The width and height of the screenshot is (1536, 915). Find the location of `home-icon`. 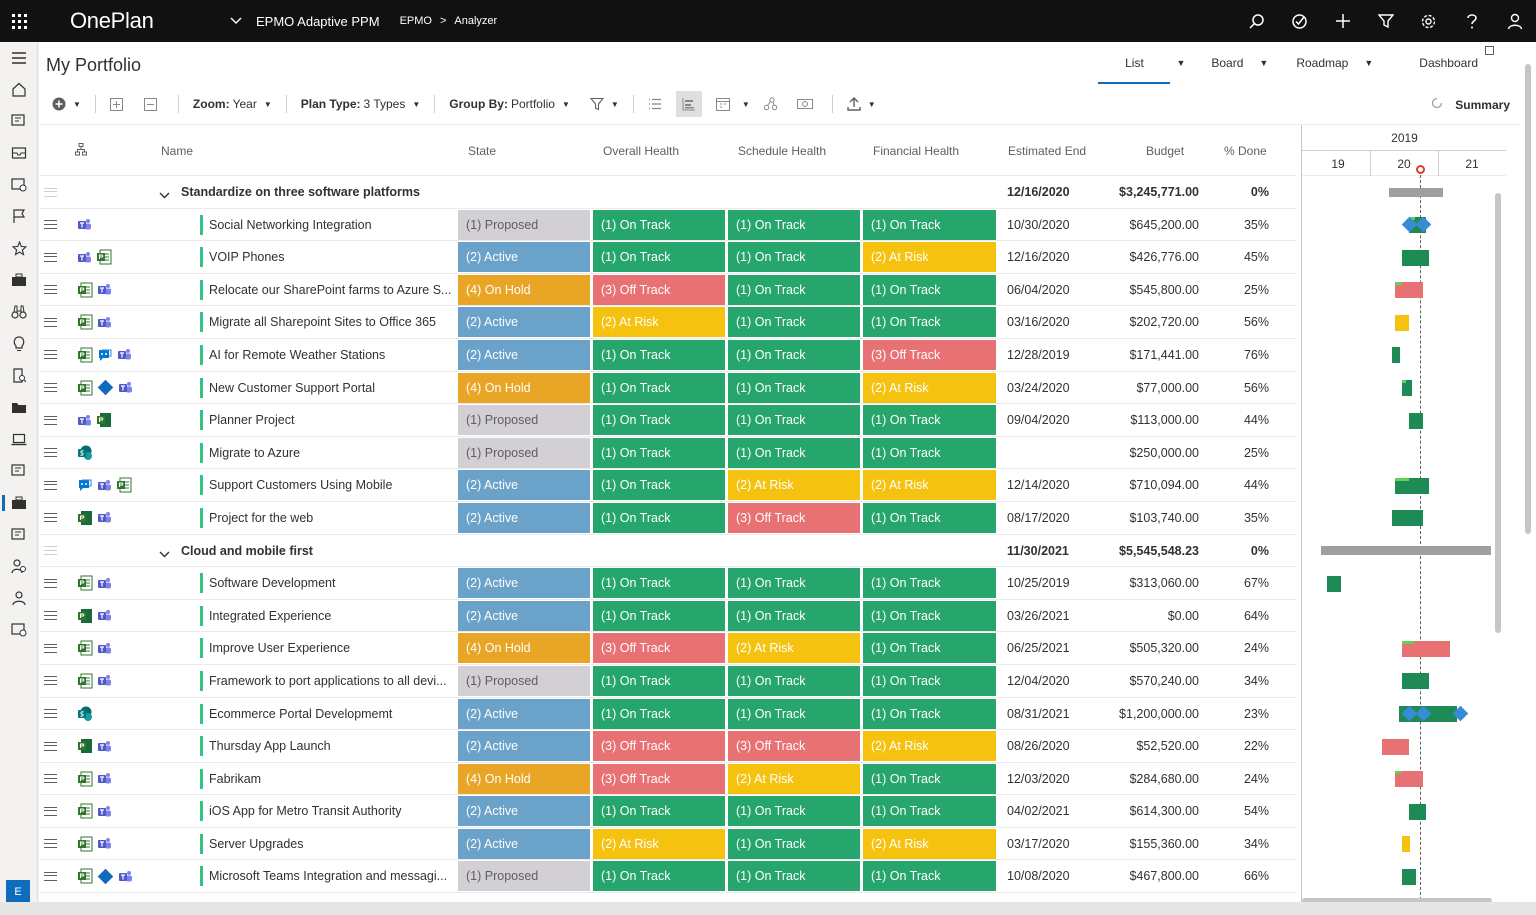

home-icon is located at coordinates (19, 90).